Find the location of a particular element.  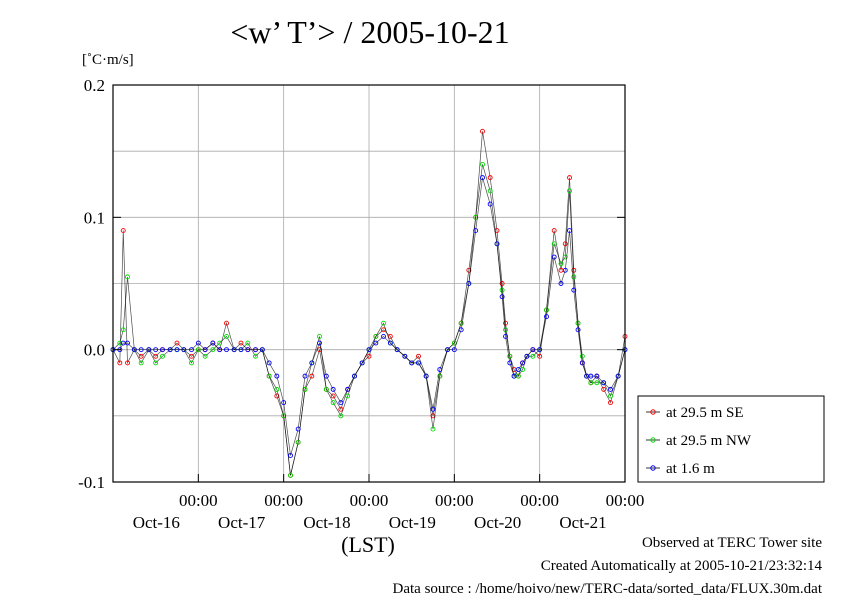

legend-label: at 29.5 m SE is located at coordinates (705, 413).